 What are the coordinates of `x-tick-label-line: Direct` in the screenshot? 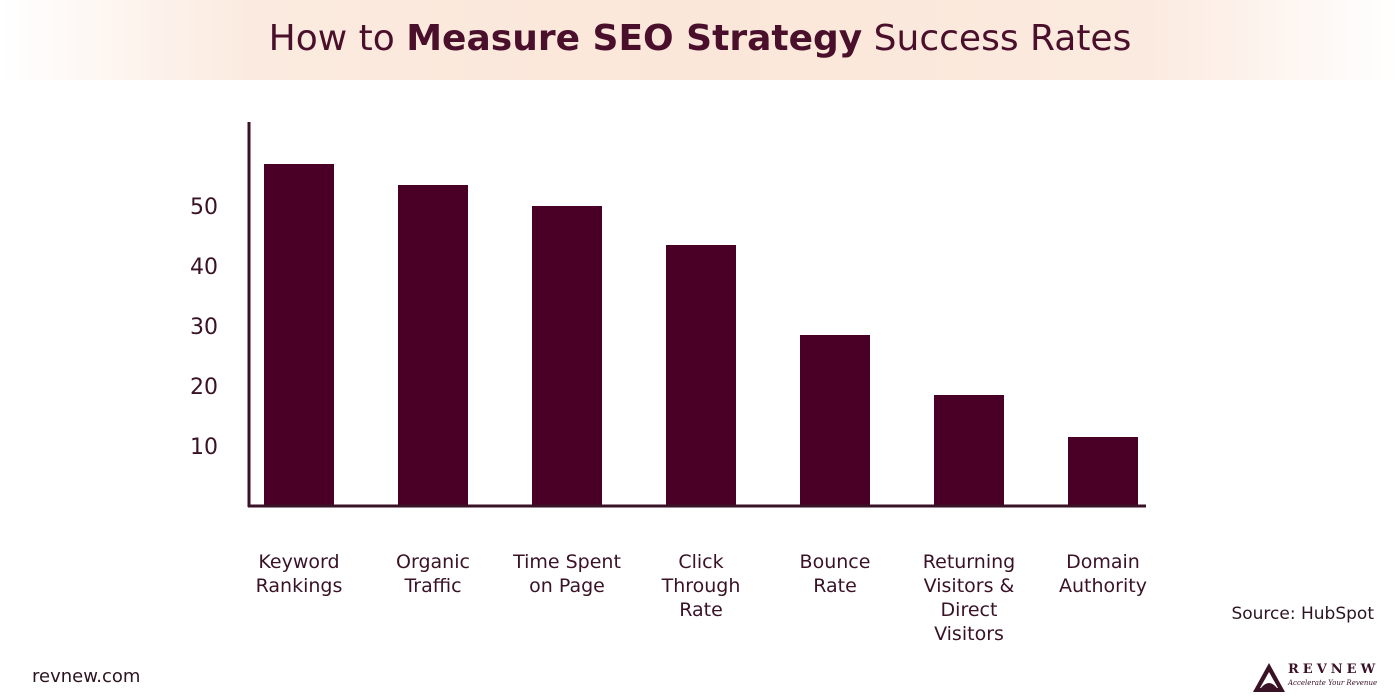 It's located at (969, 610).